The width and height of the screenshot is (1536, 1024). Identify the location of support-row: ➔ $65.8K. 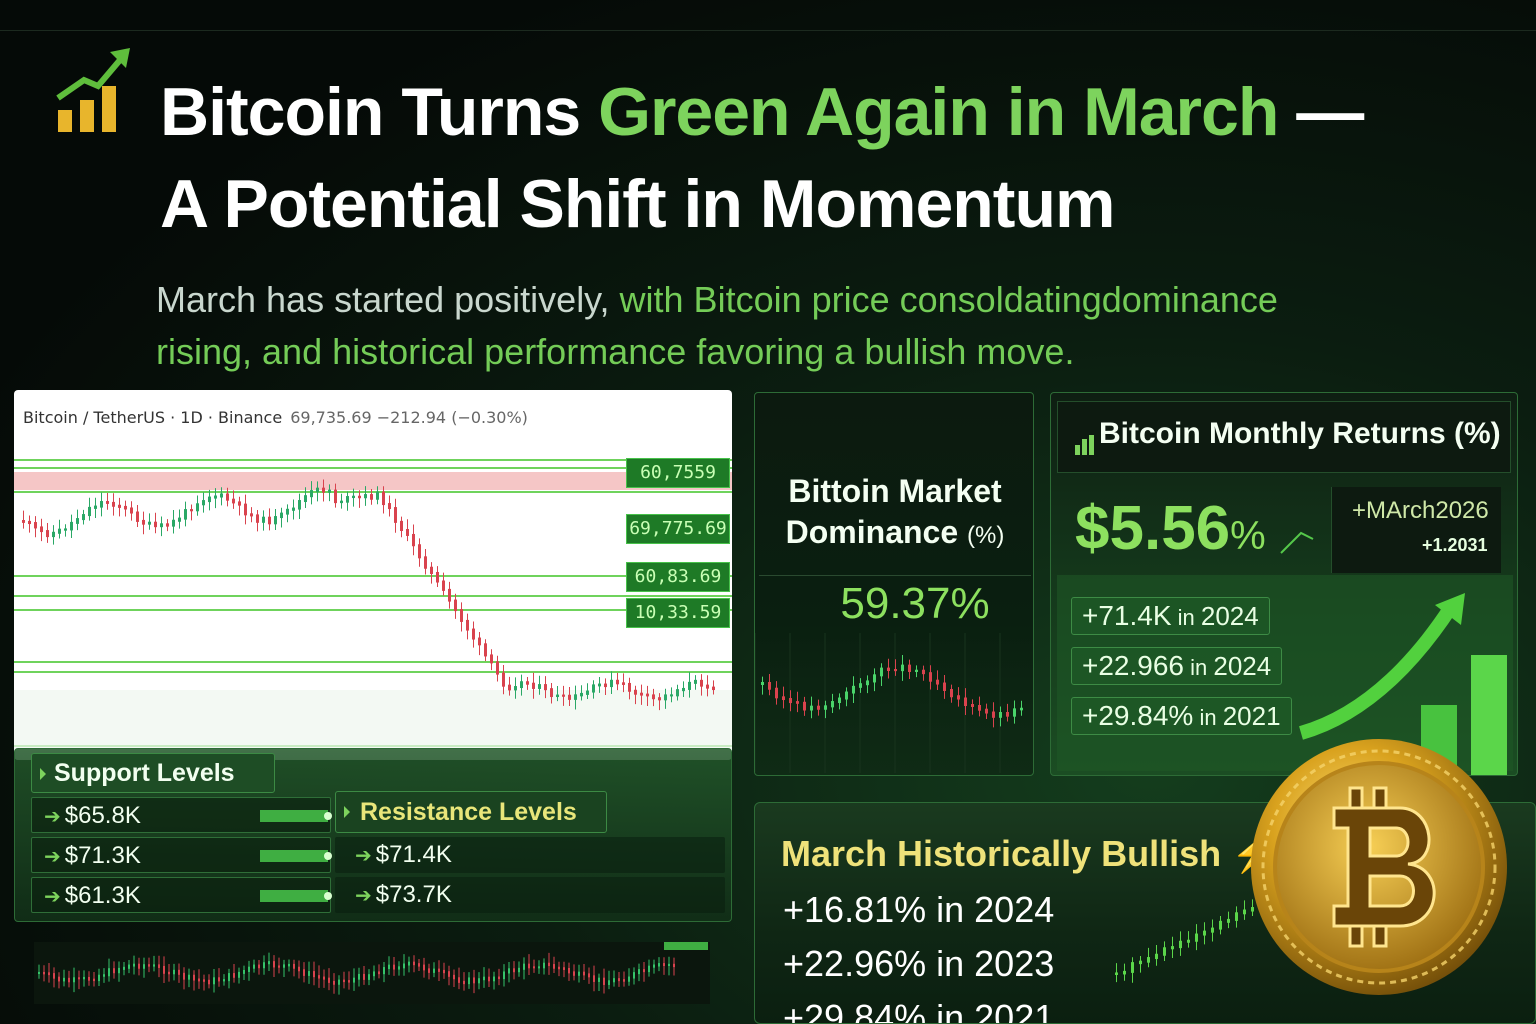
(181, 815).